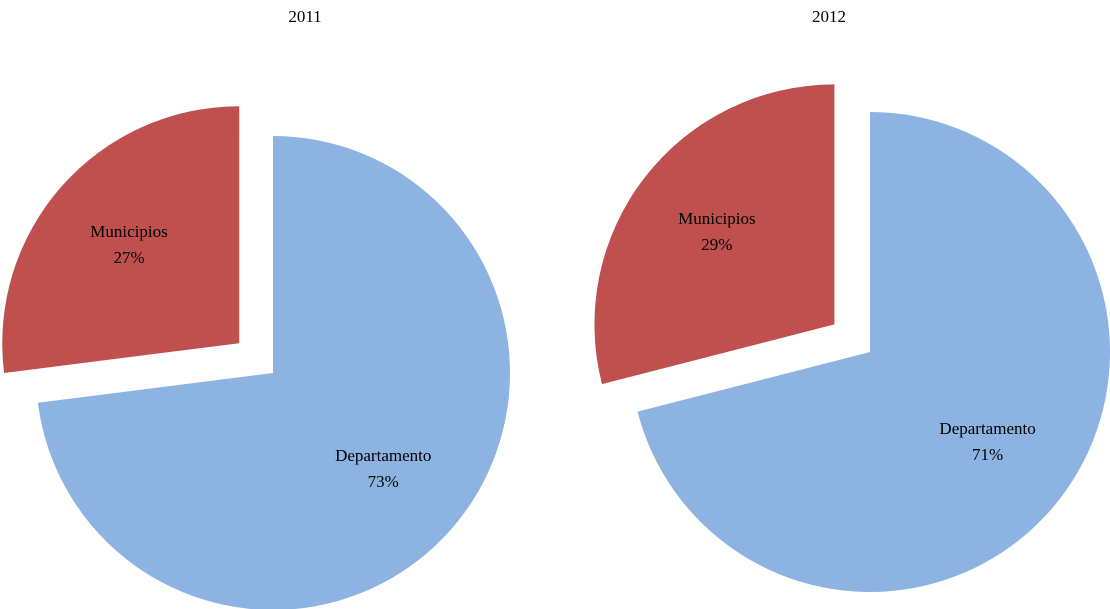  Describe the element at coordinates (716, 244) in the screenshot. I see `slice-value-label: 29%` at that location.